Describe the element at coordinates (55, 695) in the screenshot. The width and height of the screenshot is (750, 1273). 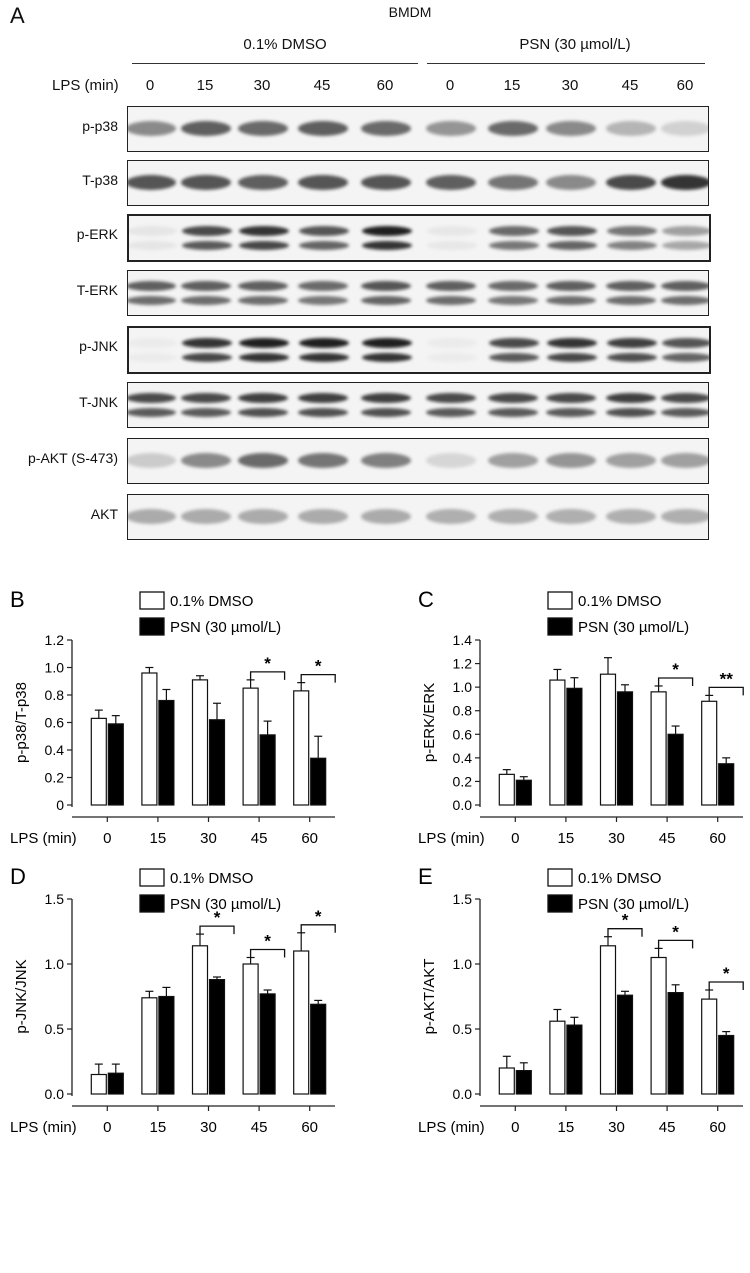
I see `y-tick-label: 0.8` at that location.